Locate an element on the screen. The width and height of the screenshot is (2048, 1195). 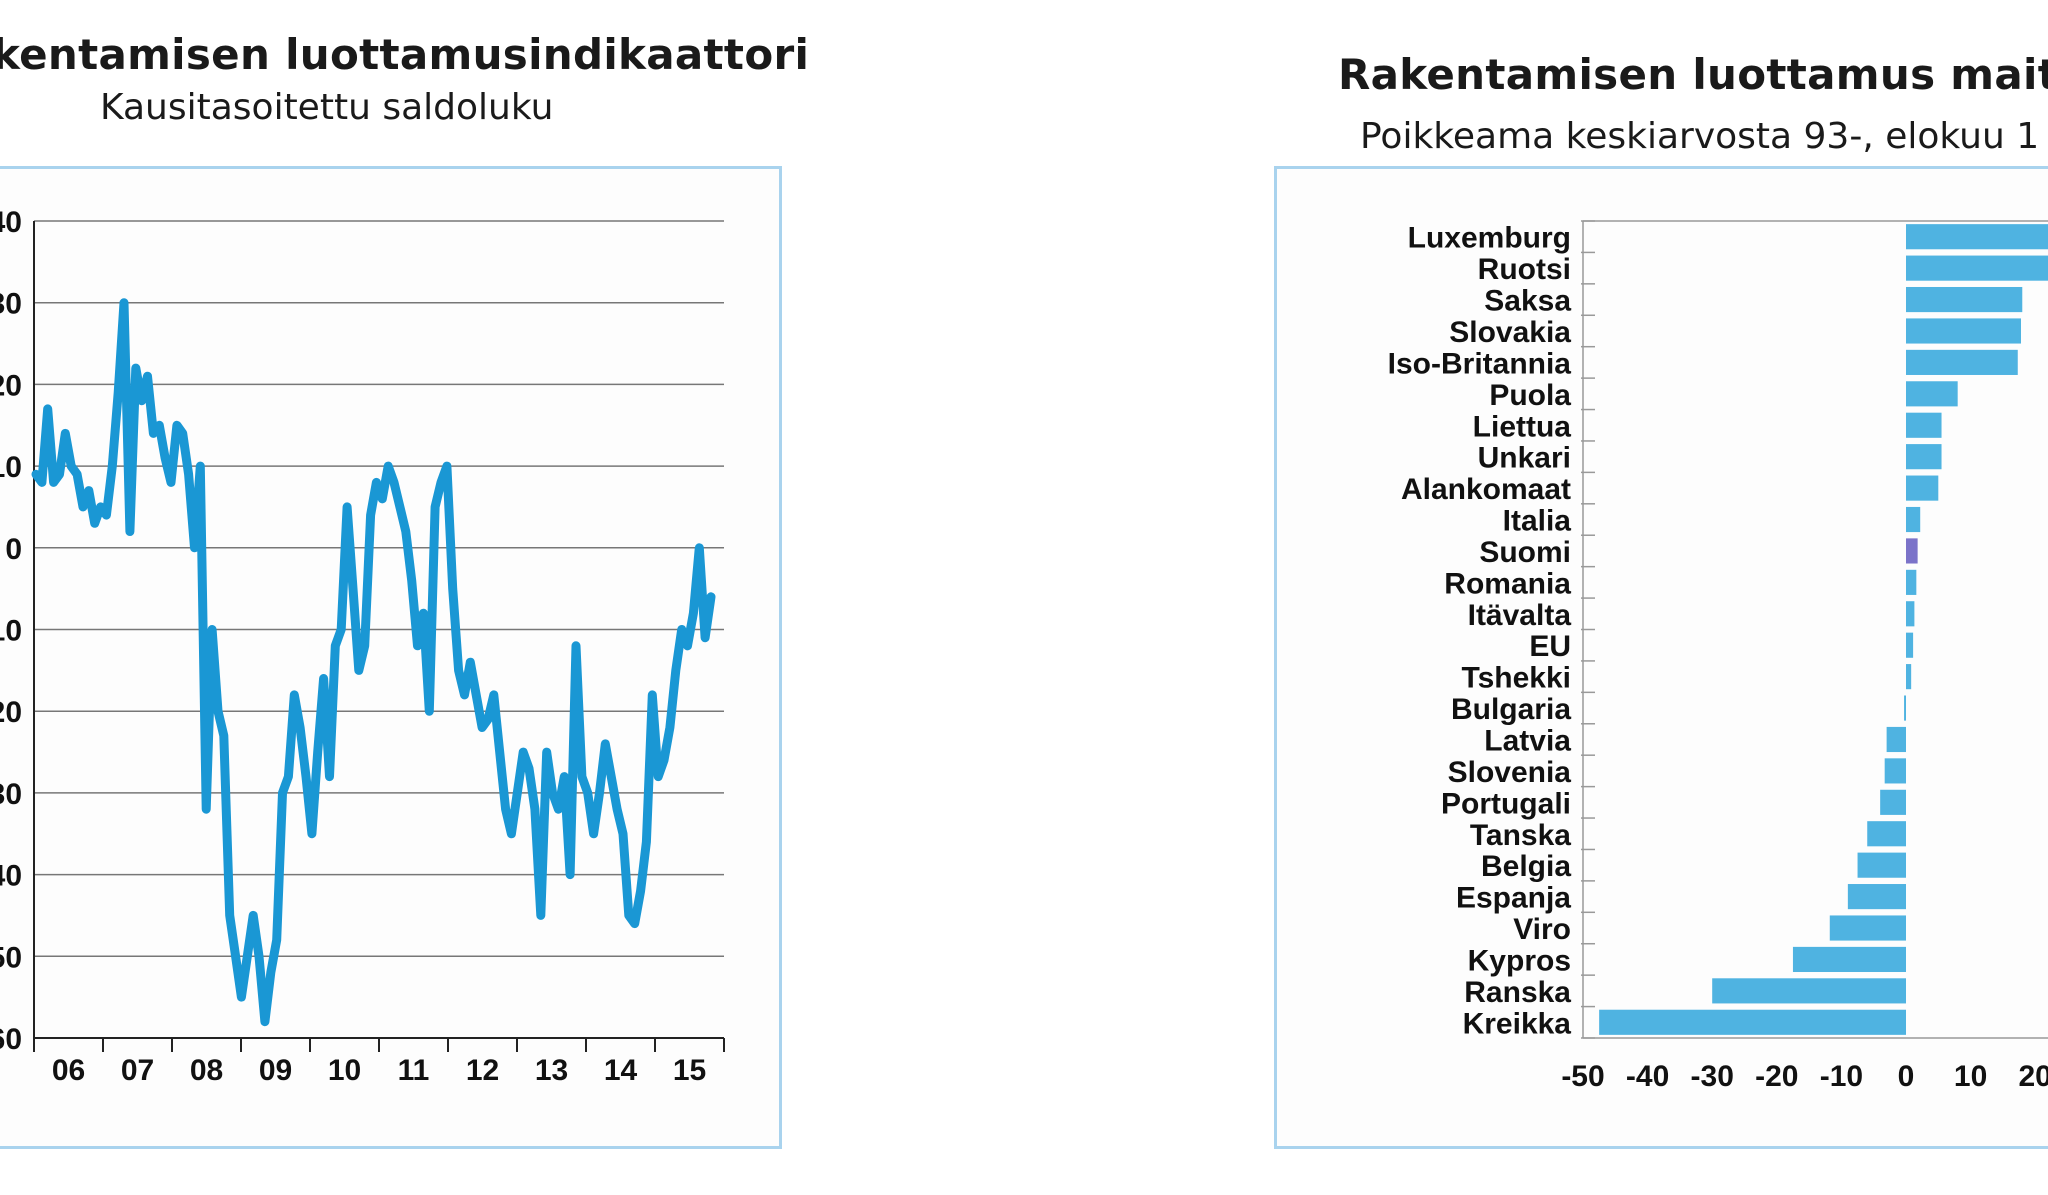
x-tick-label: -10 is located at coordinates (1841, 1076).